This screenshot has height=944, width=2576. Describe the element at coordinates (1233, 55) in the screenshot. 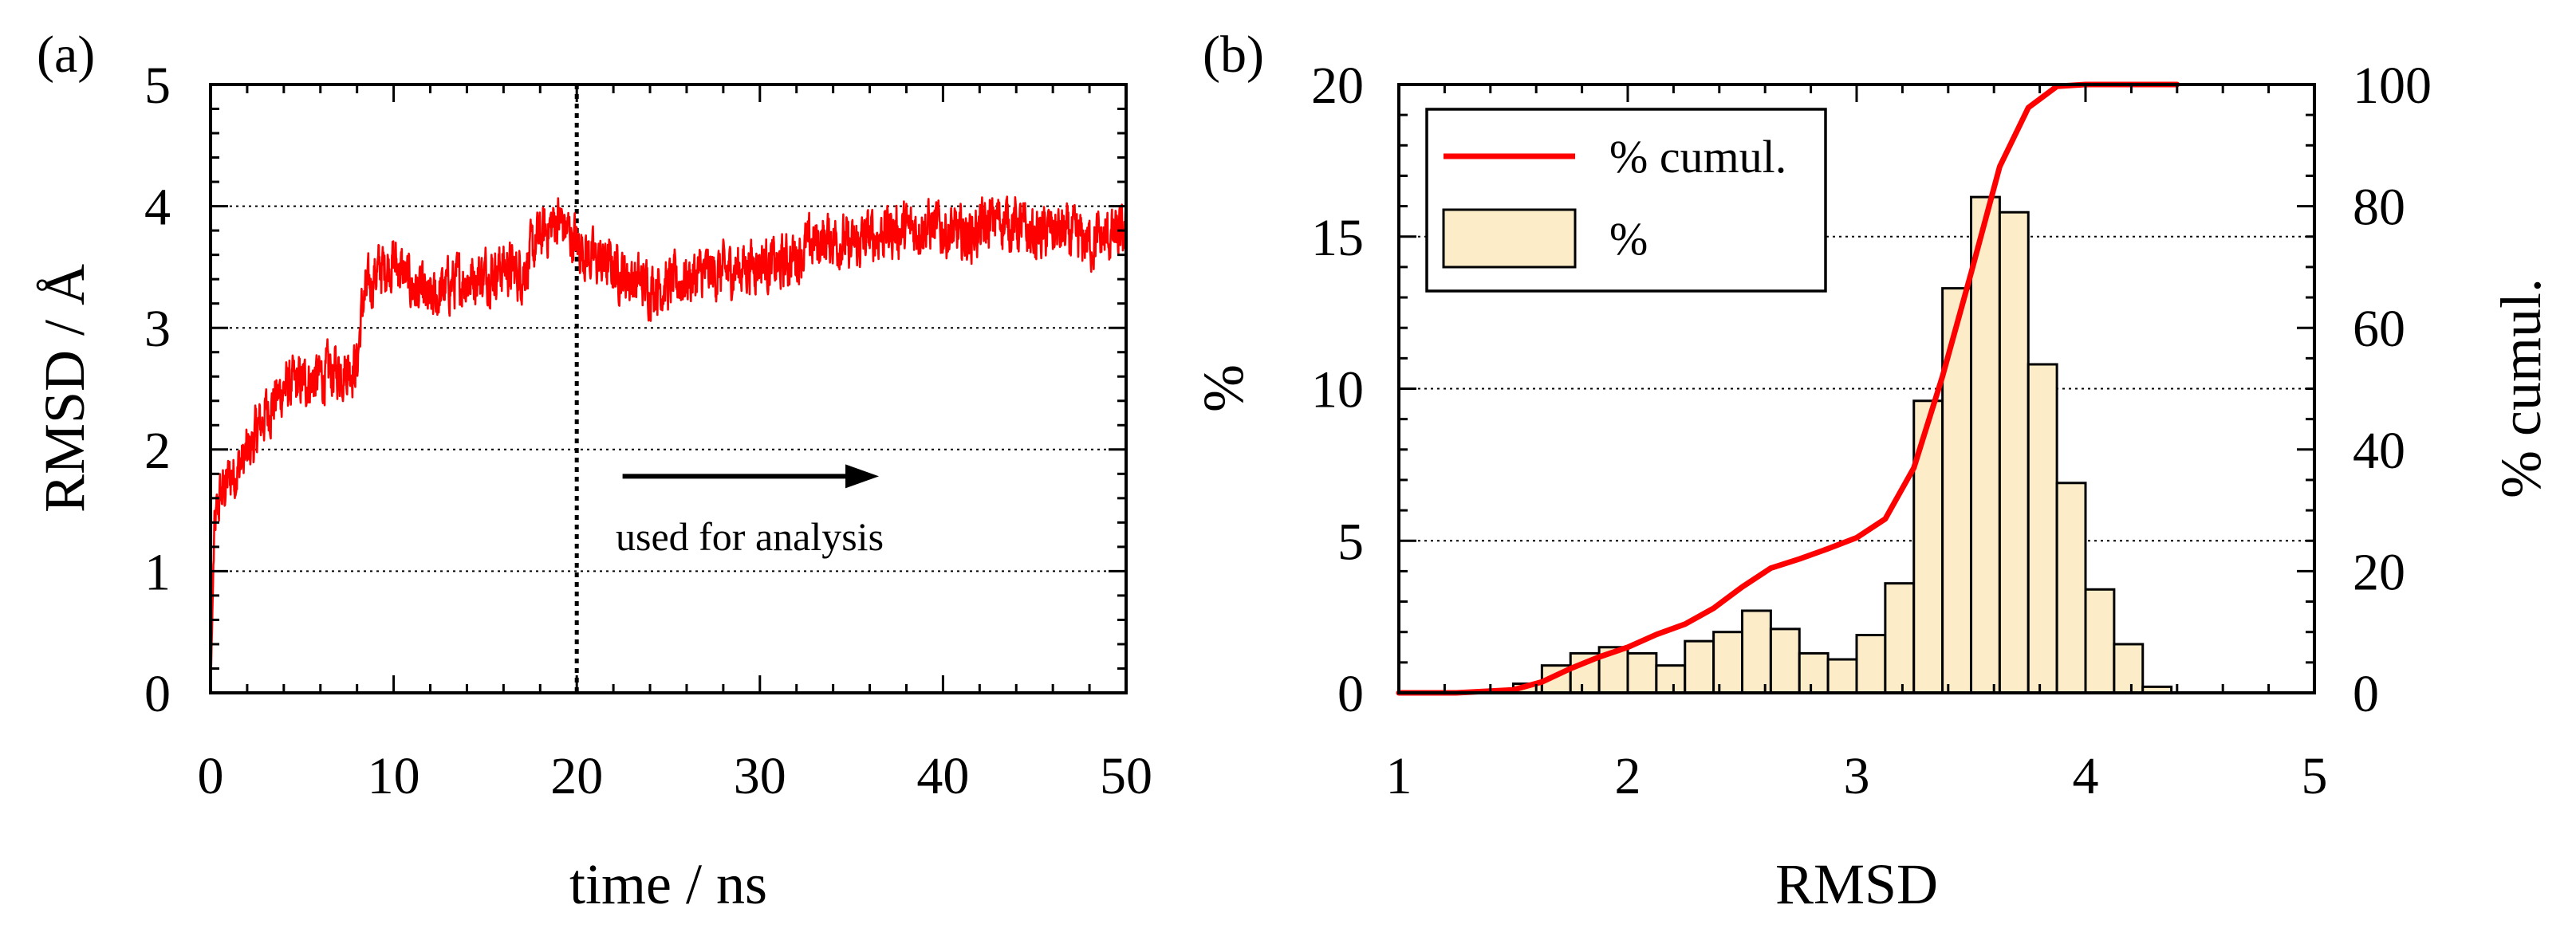

I see `panel-b-label: (b)` at that location.